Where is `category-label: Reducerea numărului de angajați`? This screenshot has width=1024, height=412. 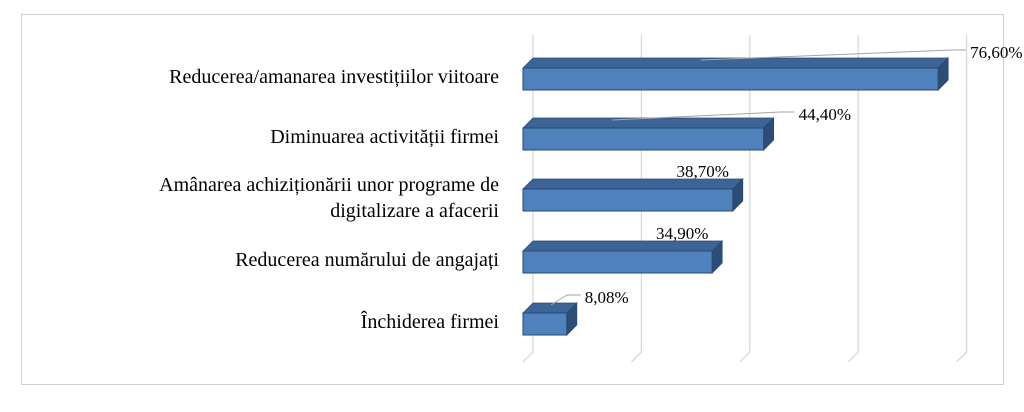 category-label: Reducerea numărului de angajați is located at coordinates (367, 260).